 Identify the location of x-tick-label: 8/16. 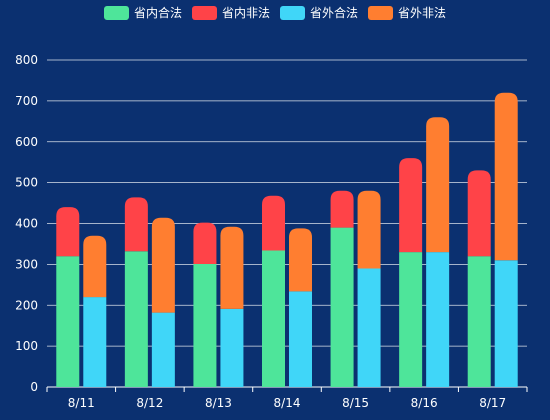
(424, 403).